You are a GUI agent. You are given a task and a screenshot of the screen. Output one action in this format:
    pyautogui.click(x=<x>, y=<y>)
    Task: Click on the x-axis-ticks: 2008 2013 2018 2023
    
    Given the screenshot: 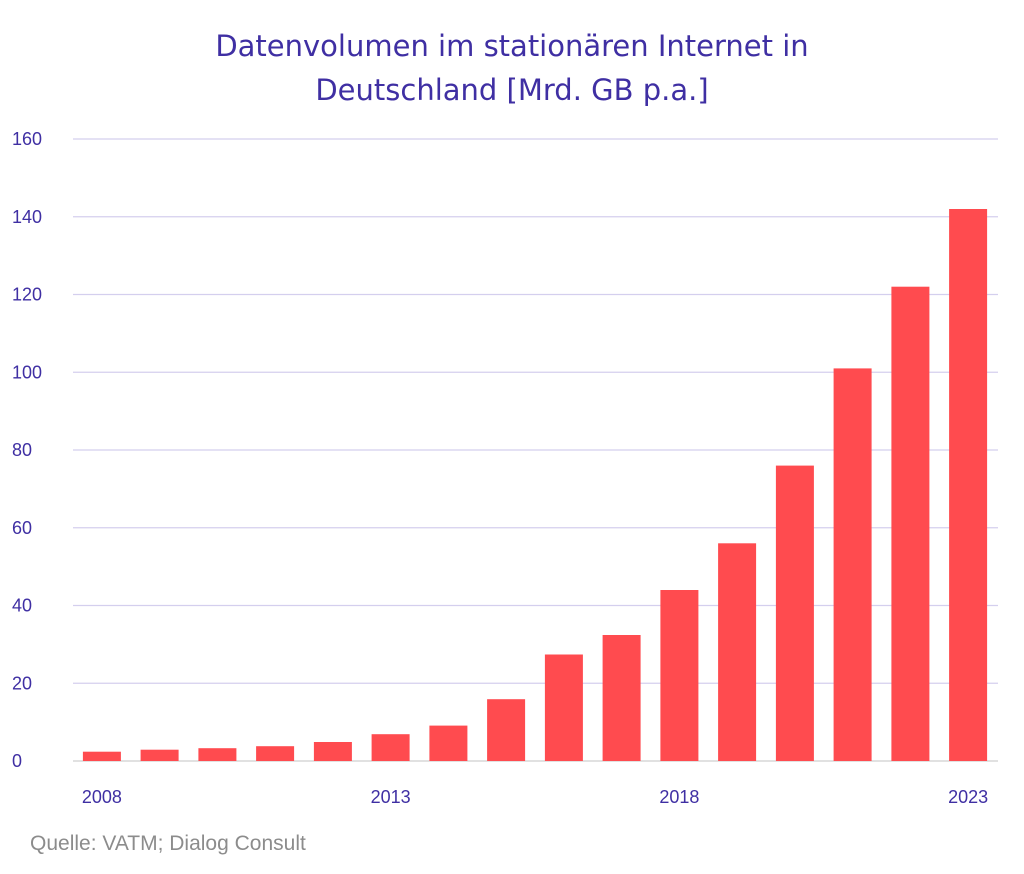 What is the action you would take?
    pyautogui.click(x=535, y=797)
    